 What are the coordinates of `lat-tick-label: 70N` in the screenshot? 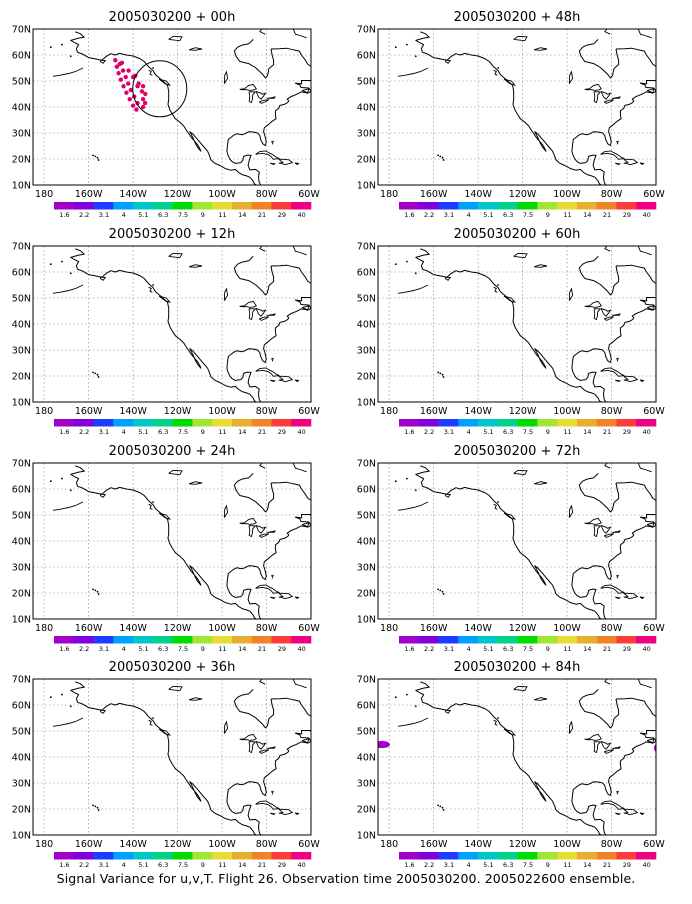 It's located at (366, 464).